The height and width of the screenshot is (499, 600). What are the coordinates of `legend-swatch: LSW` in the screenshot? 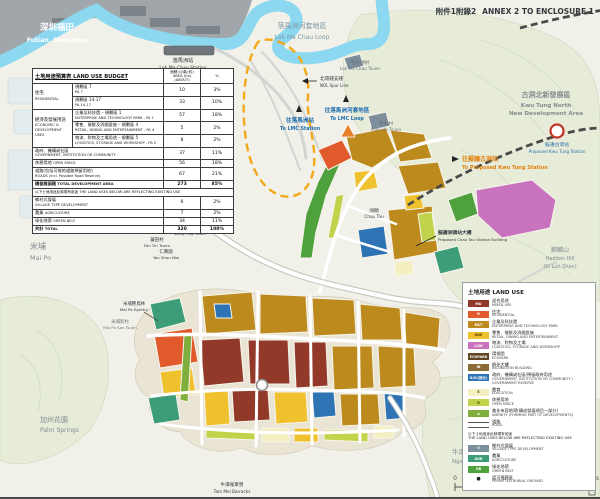 It's located at (478, 346).